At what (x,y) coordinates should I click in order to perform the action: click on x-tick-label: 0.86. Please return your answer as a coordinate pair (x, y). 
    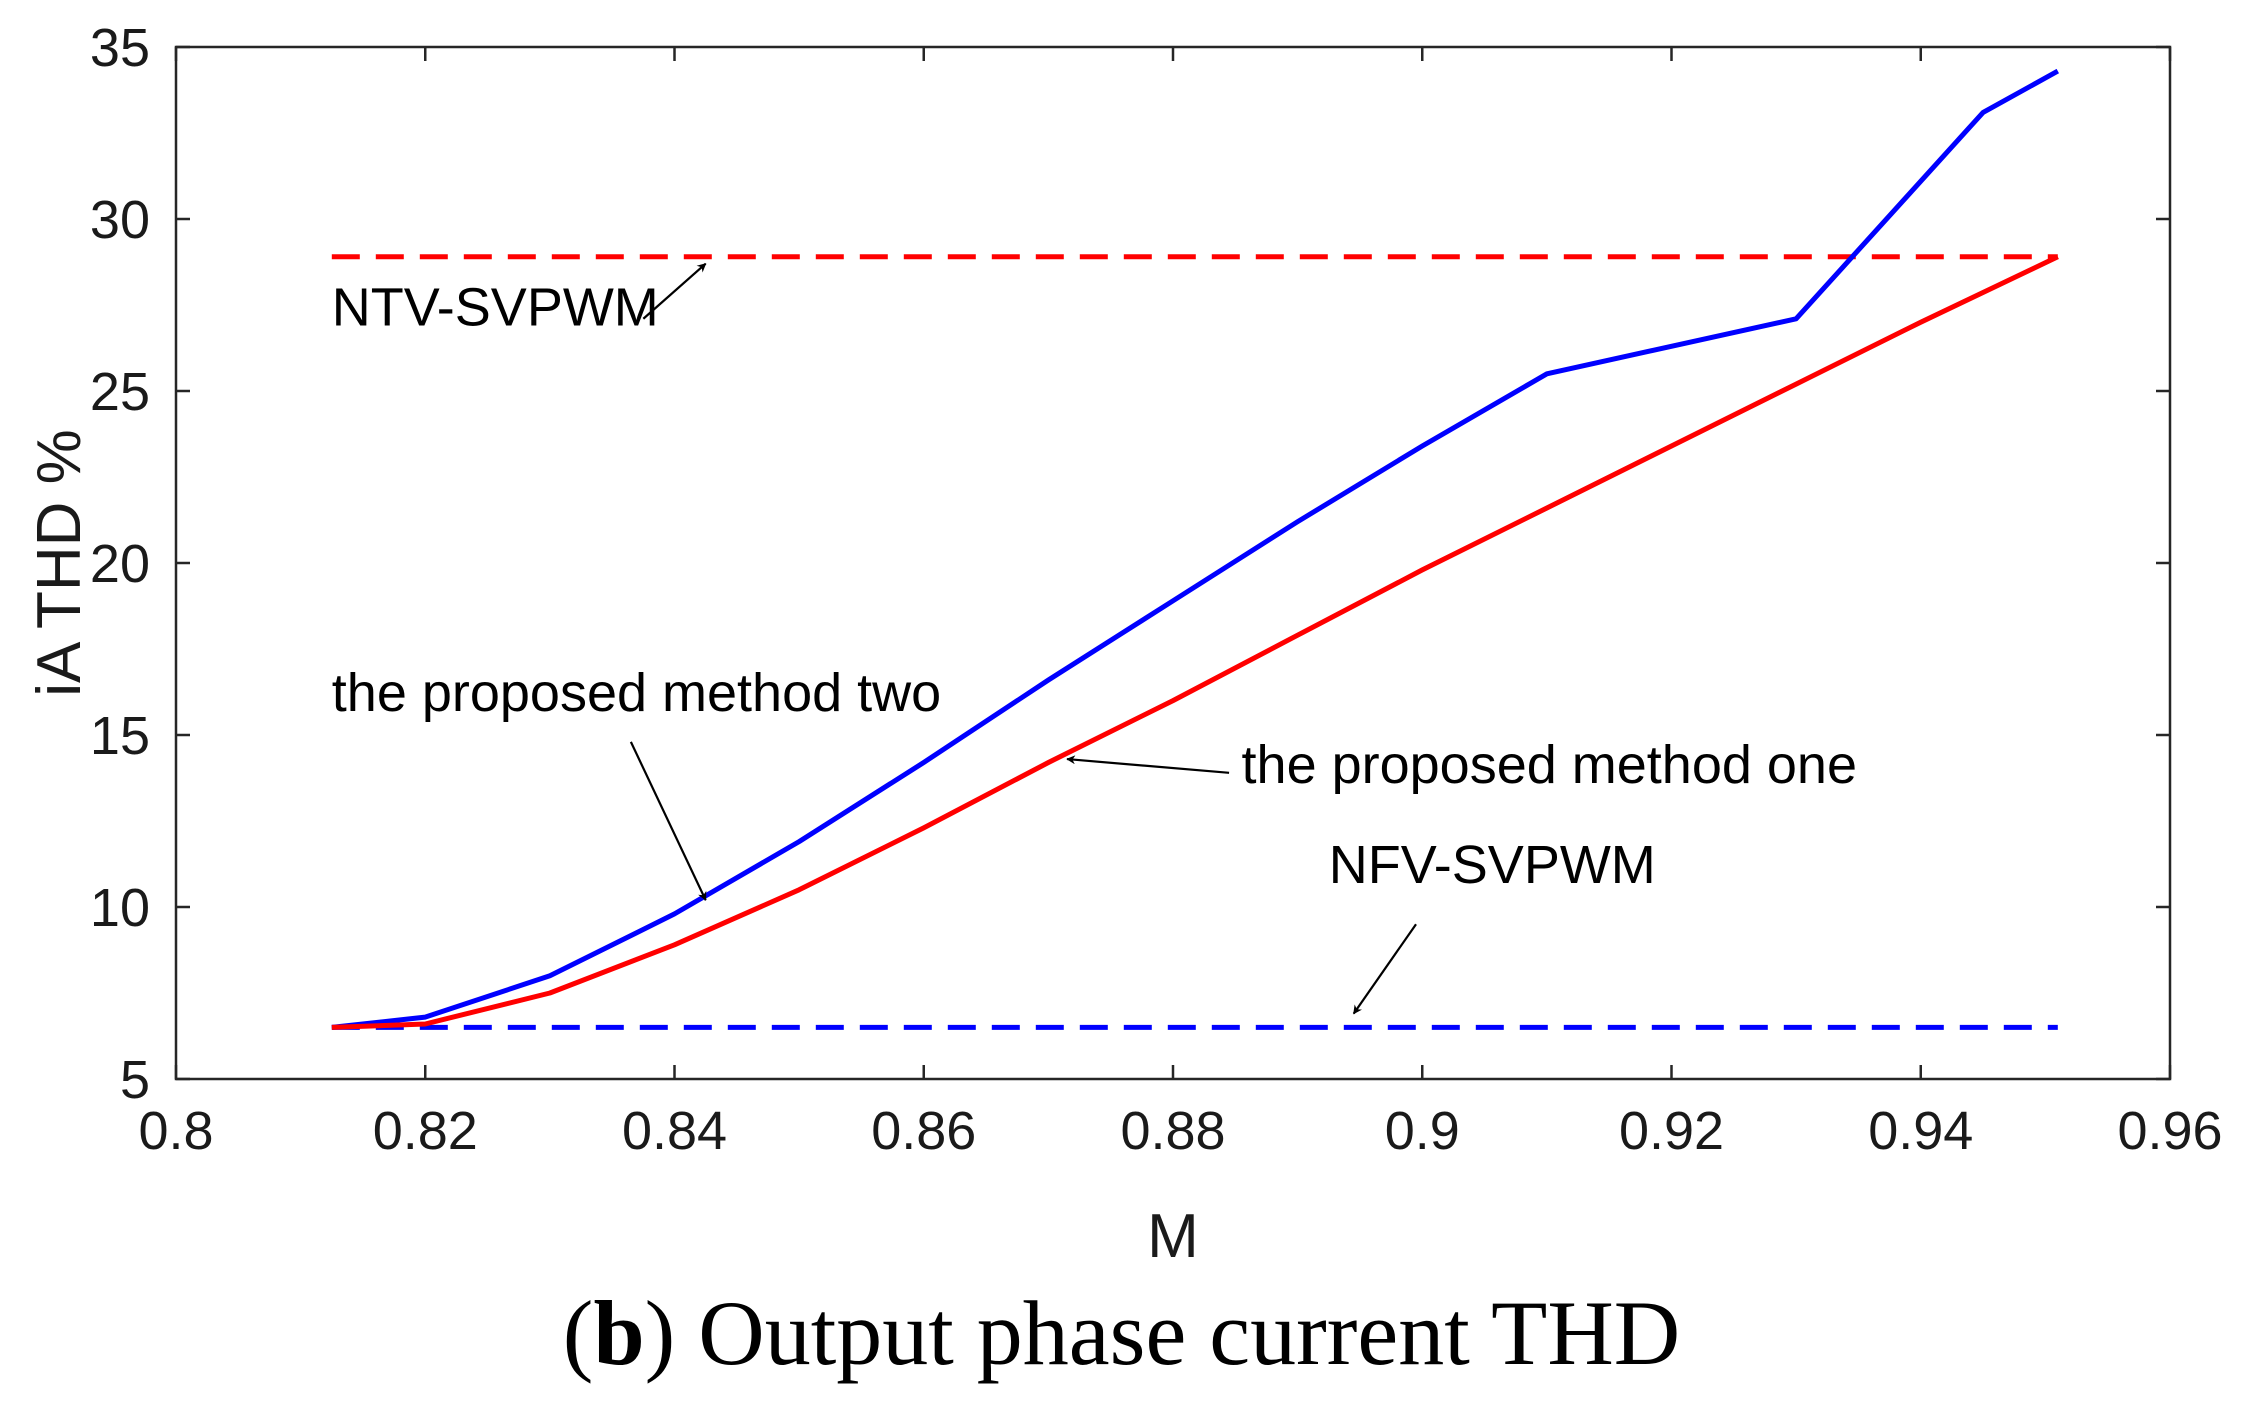
    Looking at the image, I should click on (923, 1131).